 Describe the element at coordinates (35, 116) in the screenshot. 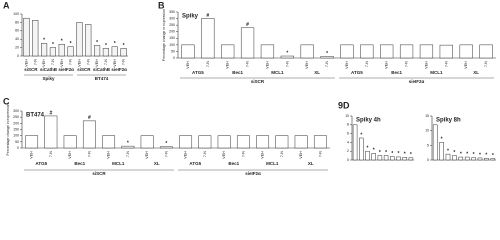

I see `chart-title: BT474` at that location.